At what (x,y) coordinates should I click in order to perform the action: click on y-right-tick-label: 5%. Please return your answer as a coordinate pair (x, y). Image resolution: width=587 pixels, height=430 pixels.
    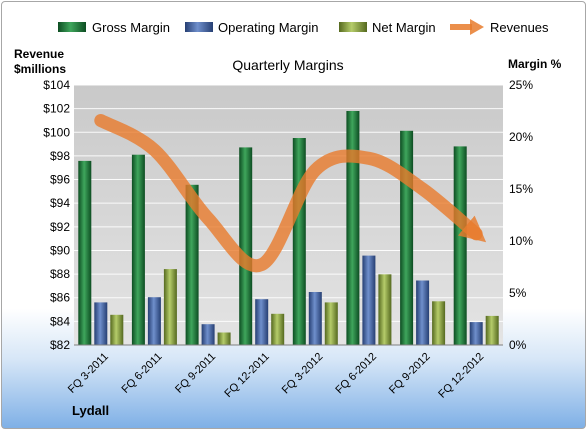
    Looking at the image, I should click on (518, 293).